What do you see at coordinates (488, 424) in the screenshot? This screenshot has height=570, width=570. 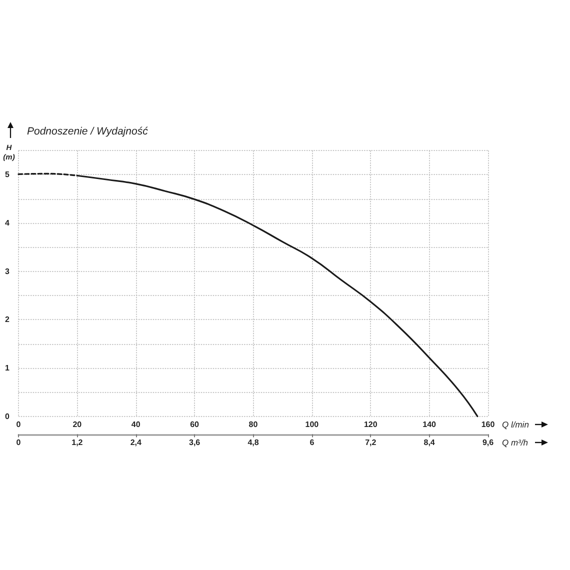 I see `x-tick-label: 160` at bounding box center [488, 424].